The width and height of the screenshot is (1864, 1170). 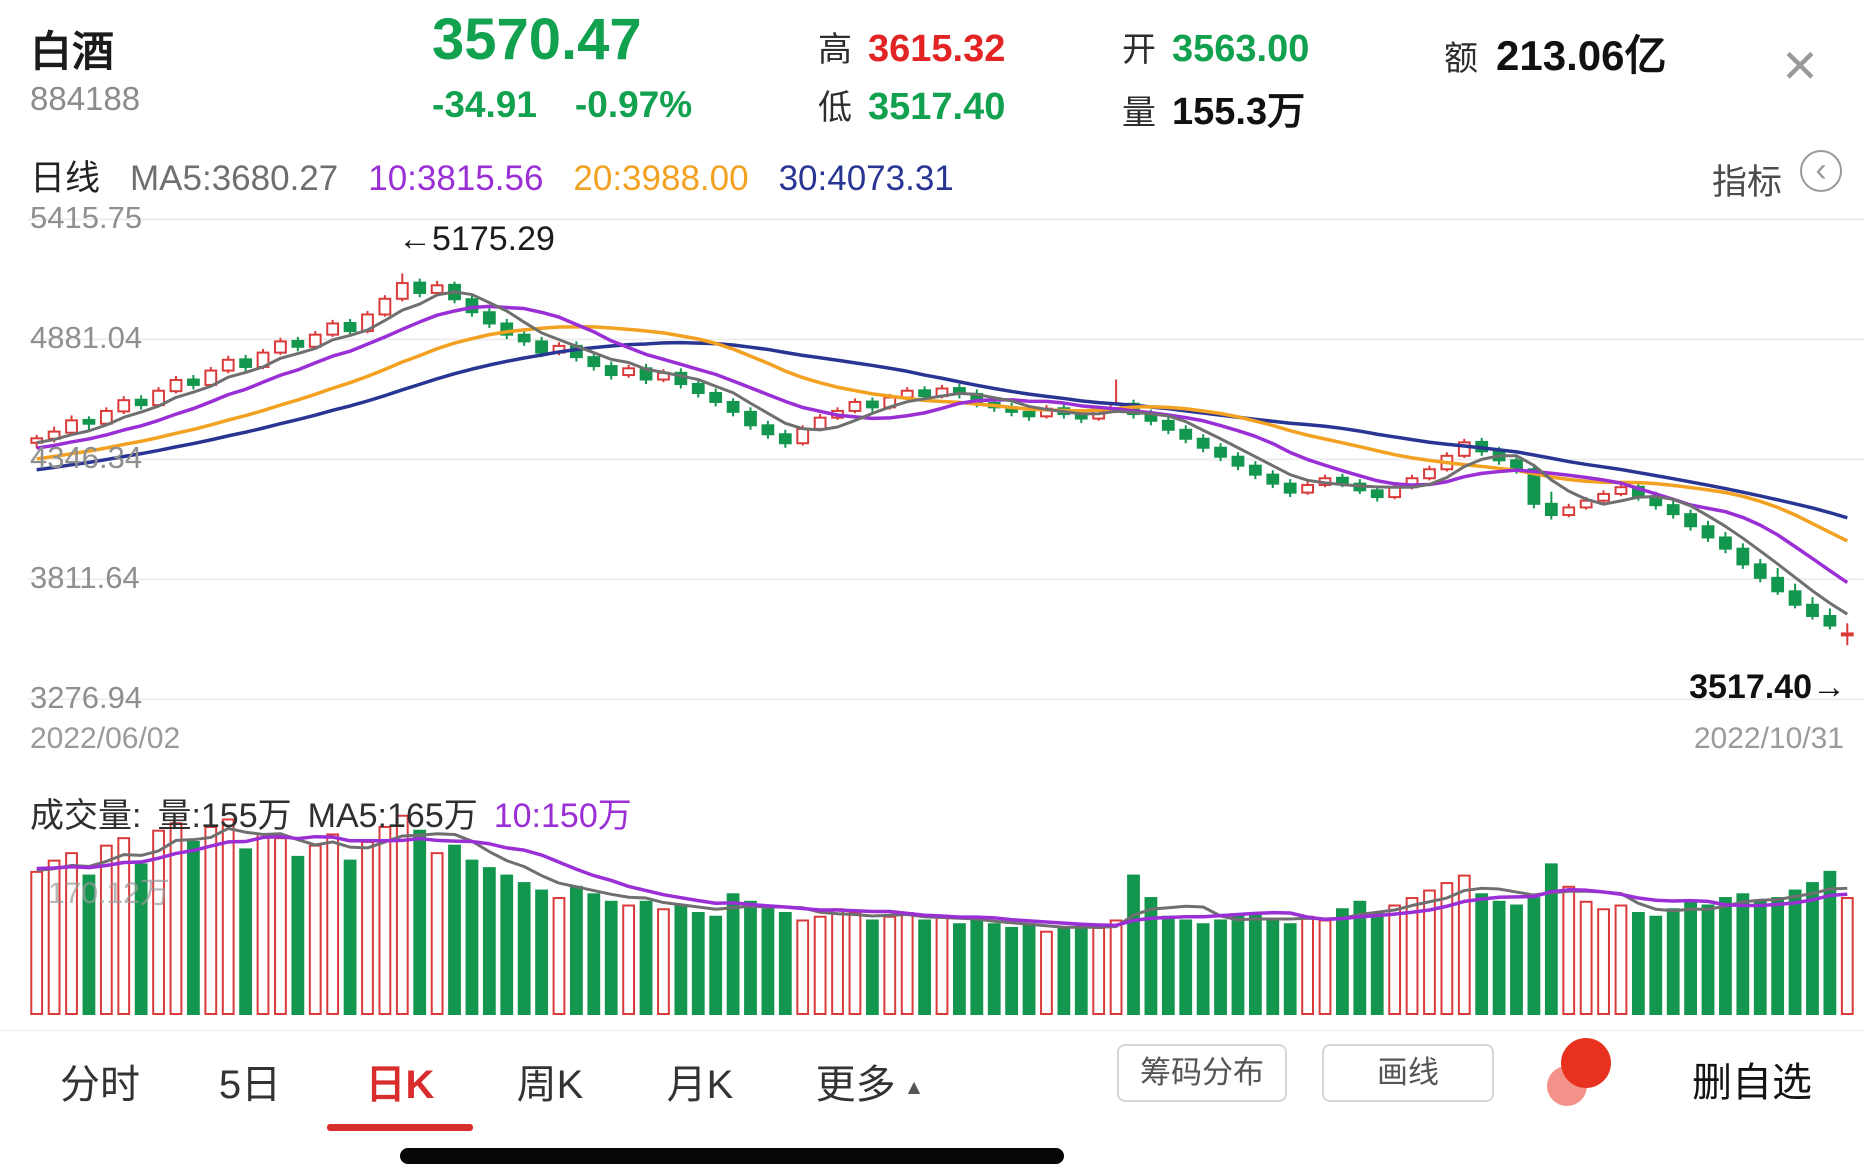 I want to click on volume-legend-bar: 成交量: 量:155万 MA5:165万 10:150万, so click(x=331, y=812).